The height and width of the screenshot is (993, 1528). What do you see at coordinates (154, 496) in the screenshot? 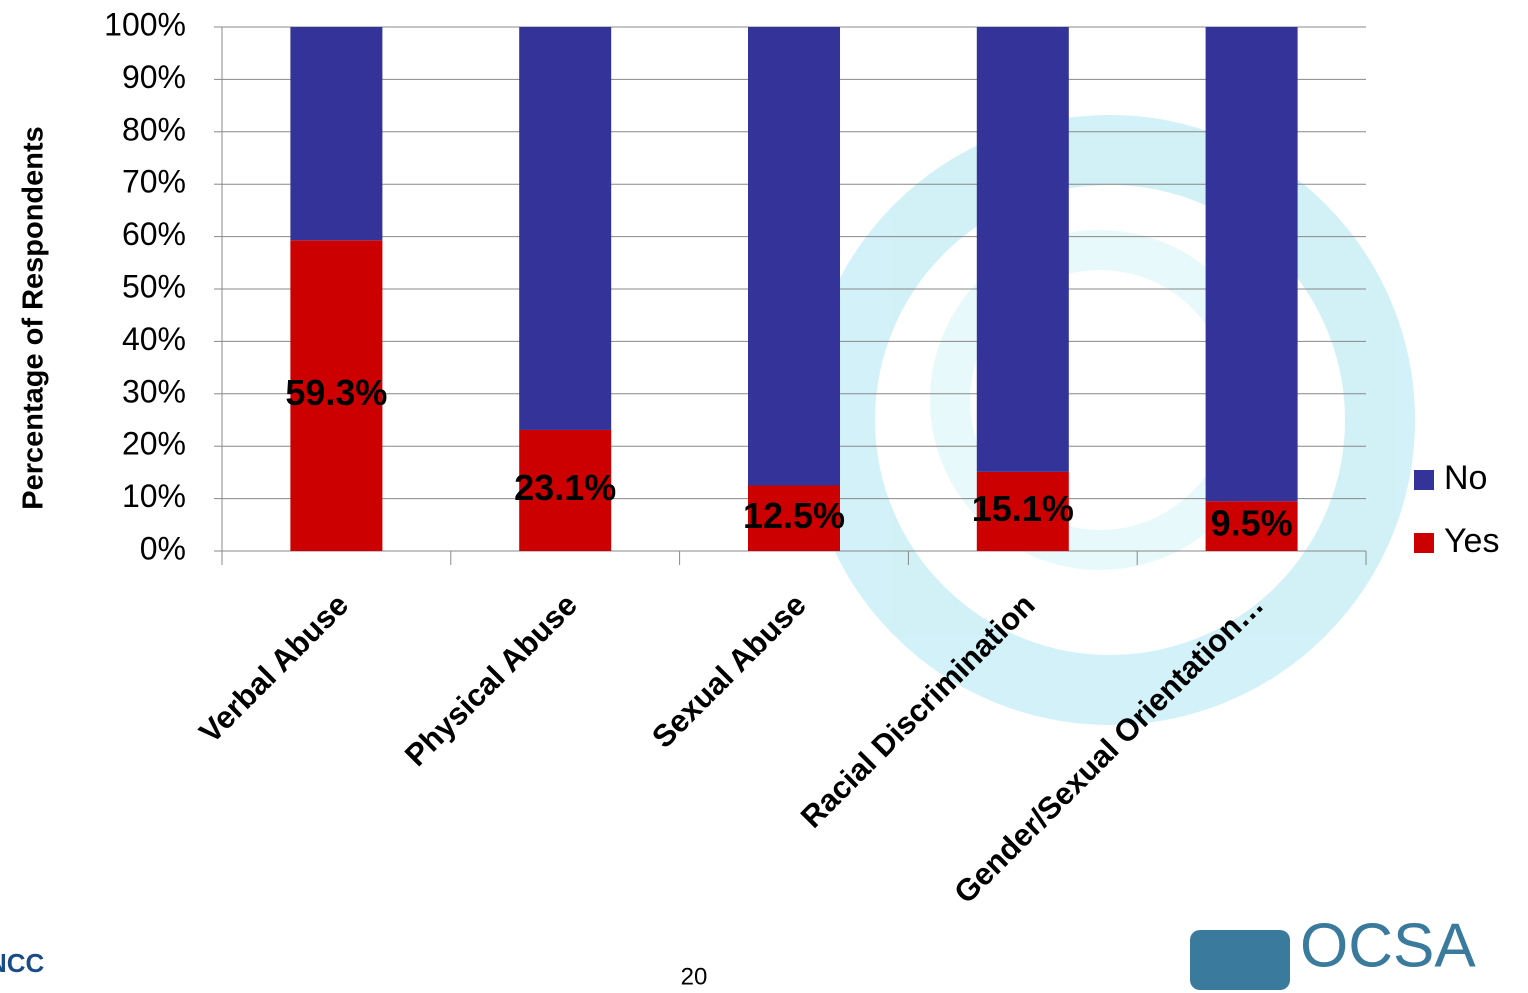
I see `y-tick-label: 10%` at bounding box center [154, 496].